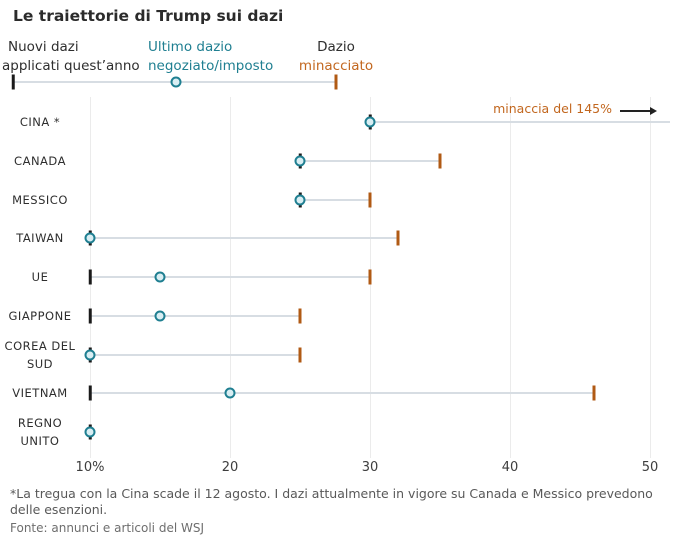 This screenshot has width=676, height=543. Describe the element at coordinates (230, 467) in the screenshot. I see `x-axis-tick-label: 20` at that location.